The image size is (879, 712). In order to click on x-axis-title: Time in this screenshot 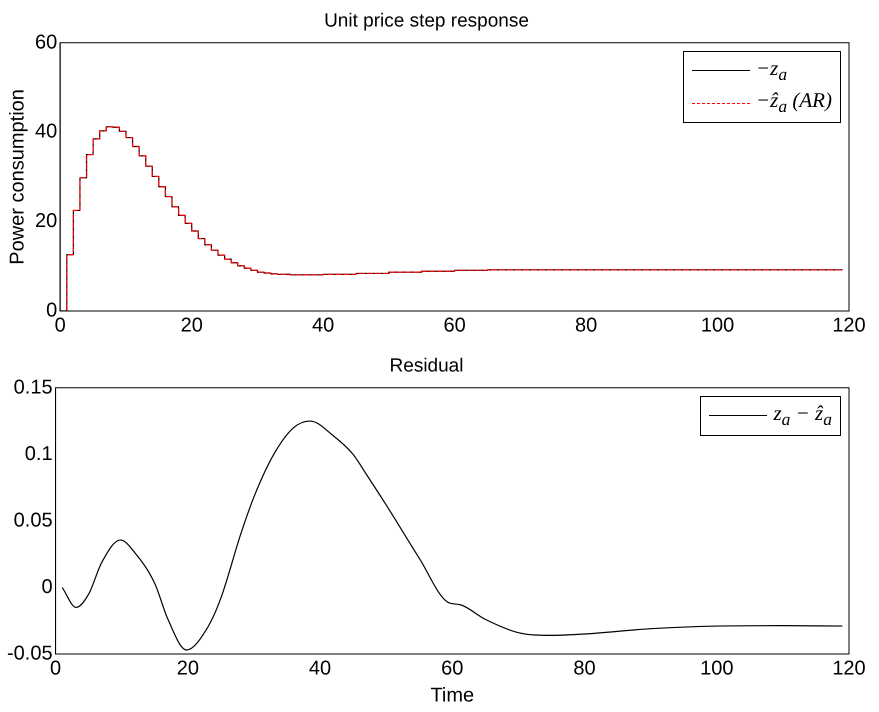, I will do `click(452, 695)`.